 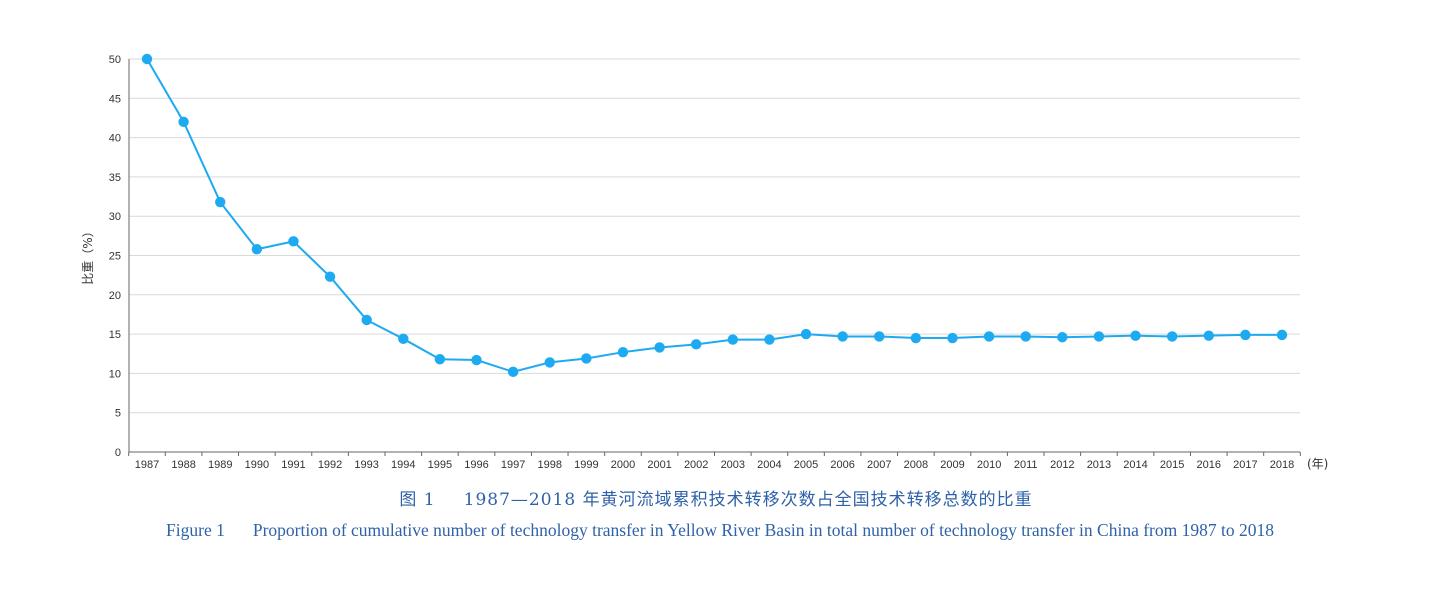 I want to click on x-tick-label: 1996, so click(x=476, y=465).